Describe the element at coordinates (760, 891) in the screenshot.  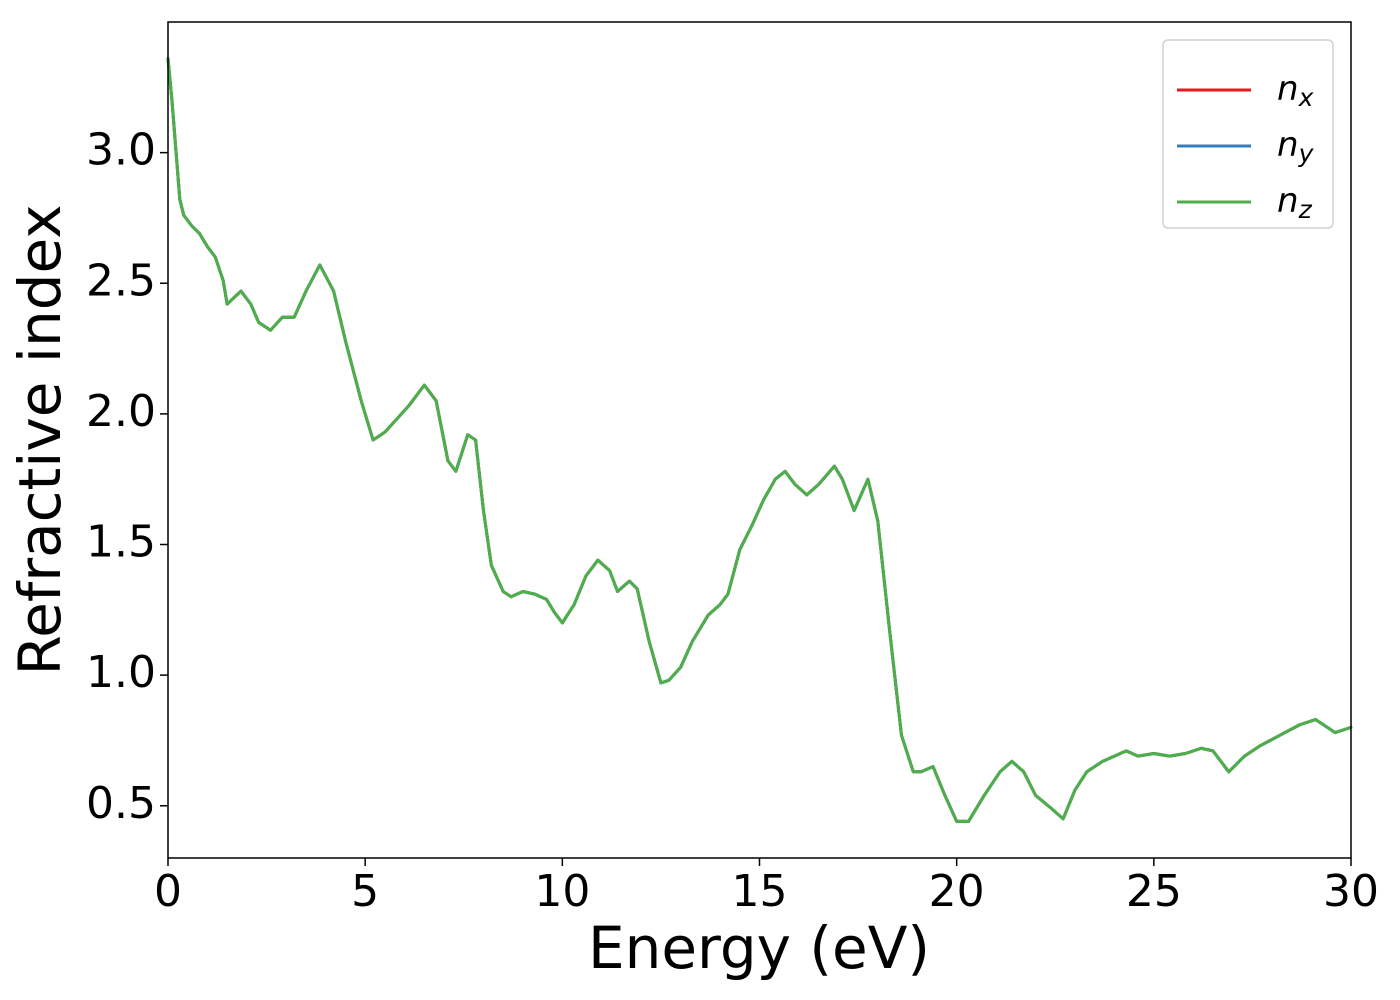
I see `x-tick-label: 15` at that location.